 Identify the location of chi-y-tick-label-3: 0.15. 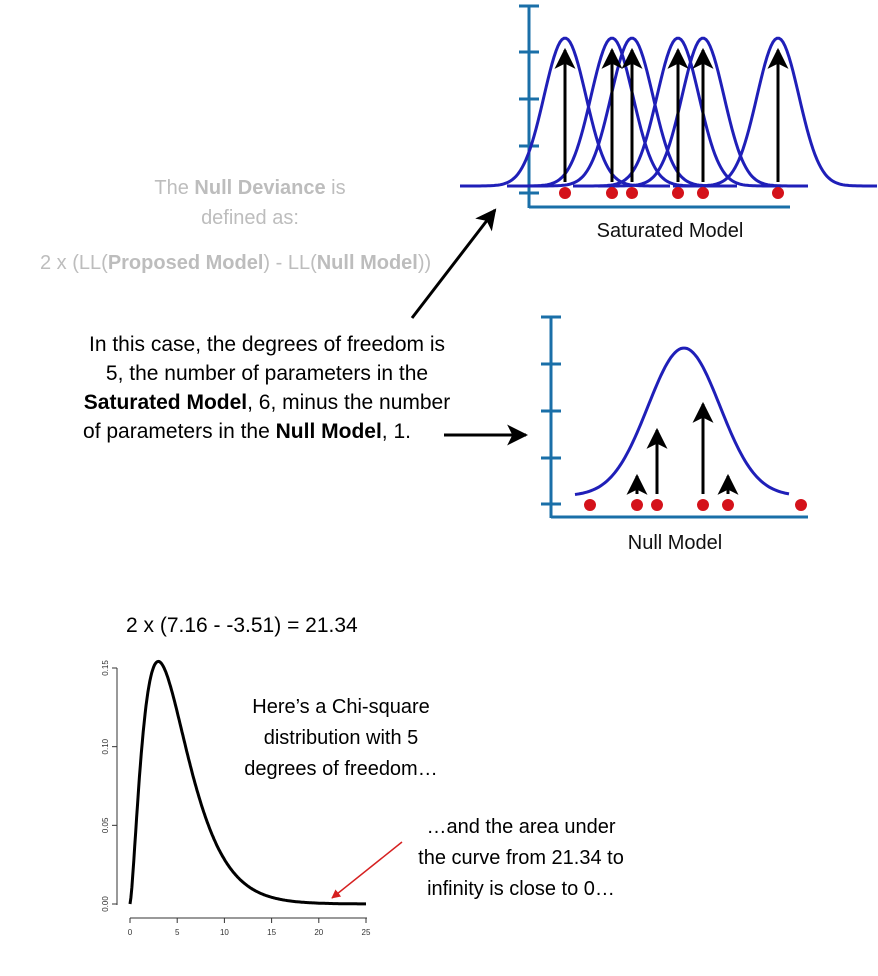
(105, 668).